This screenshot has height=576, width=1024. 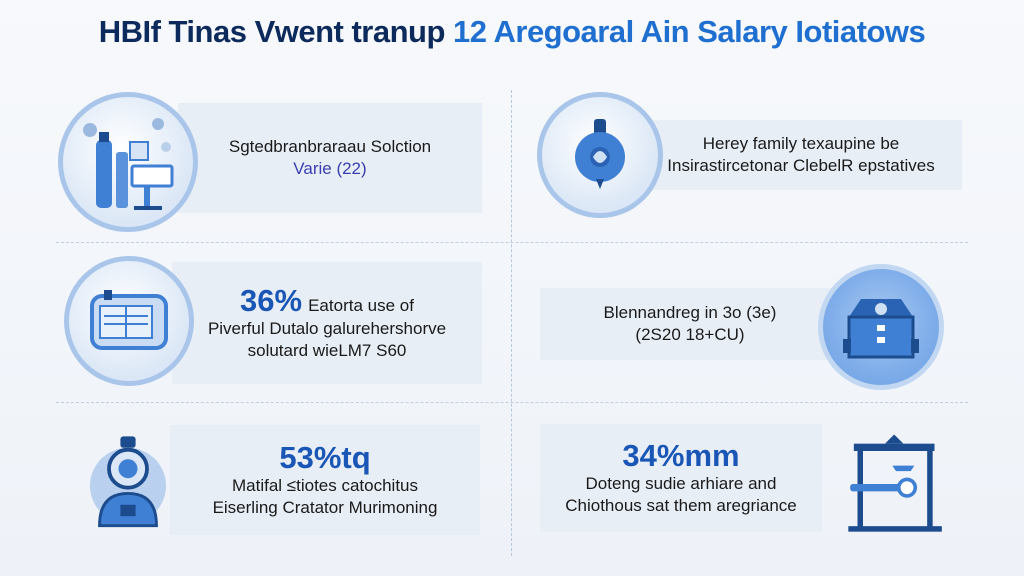 I want to click on card-3-stat: 36%, so click(x=271, y=300).